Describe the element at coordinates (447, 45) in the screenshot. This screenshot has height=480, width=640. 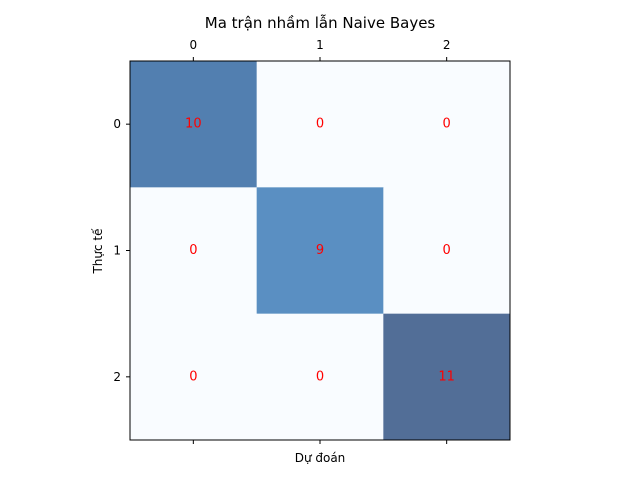
I see `x-tick-label: 2` at that location.